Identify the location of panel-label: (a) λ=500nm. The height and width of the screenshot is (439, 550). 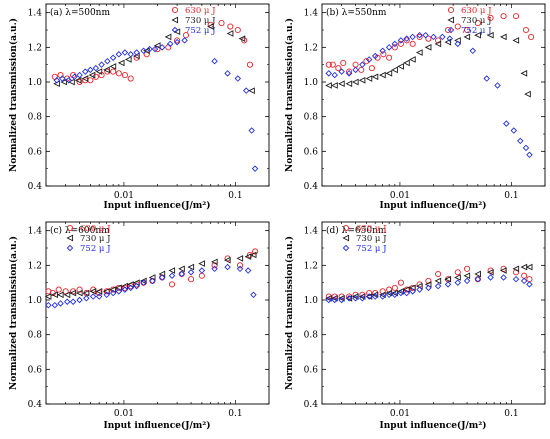
(80, 12).